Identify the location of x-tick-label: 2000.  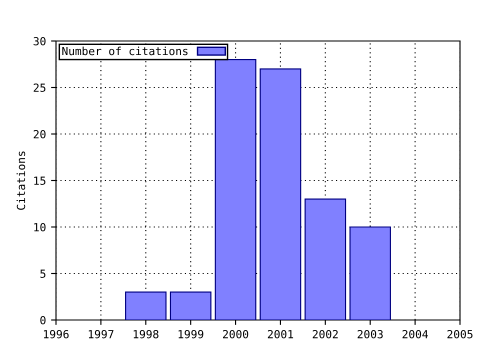
(235, 334).